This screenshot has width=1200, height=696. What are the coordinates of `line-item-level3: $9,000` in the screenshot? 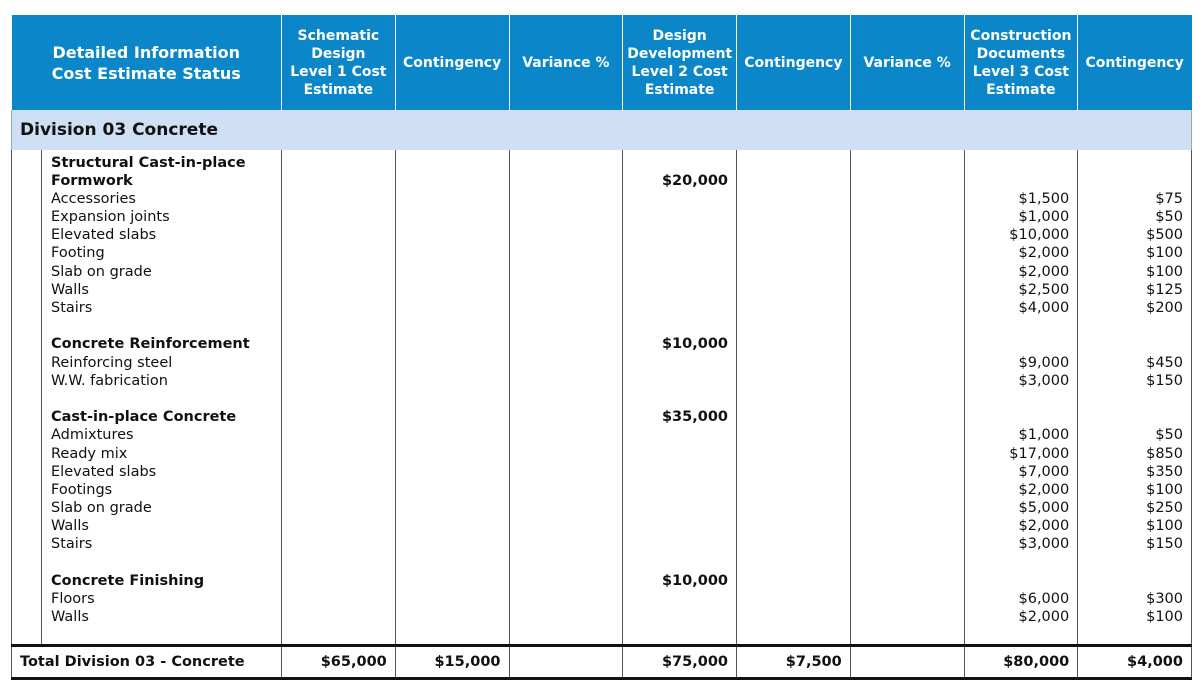 It's located at (1044, 362).